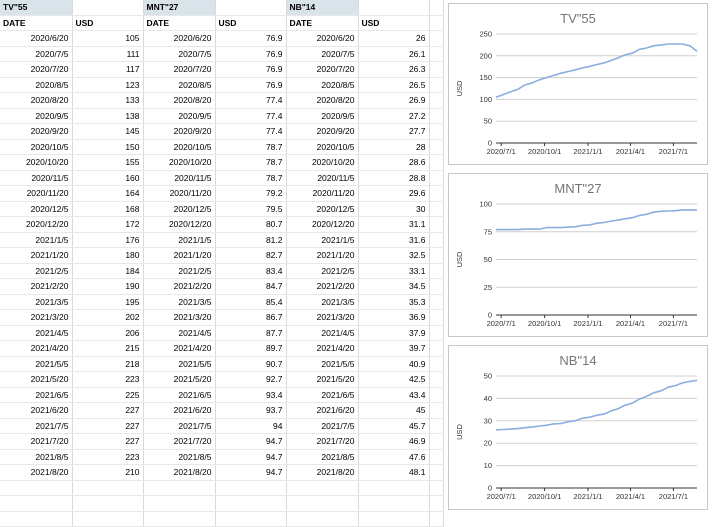 Image resolution: width=720 pixels, height=527 pixels. I want to click on date-cell: 2020/10/20, so click(322, 162).